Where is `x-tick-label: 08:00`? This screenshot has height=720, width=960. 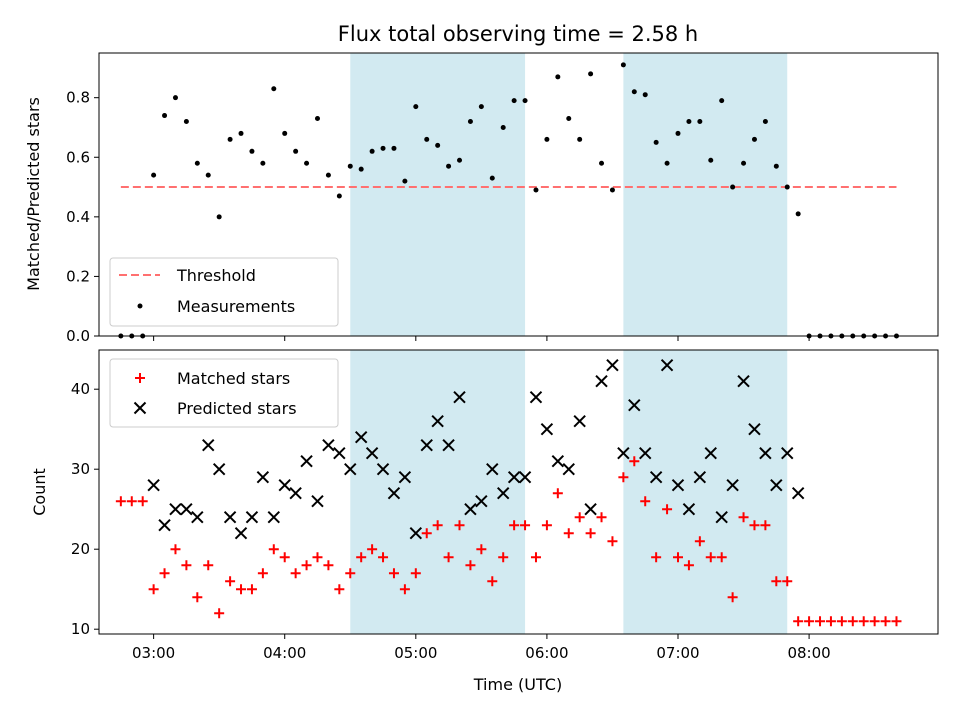 x-tick-label: 08:00 is located at coordinates (808, 653).